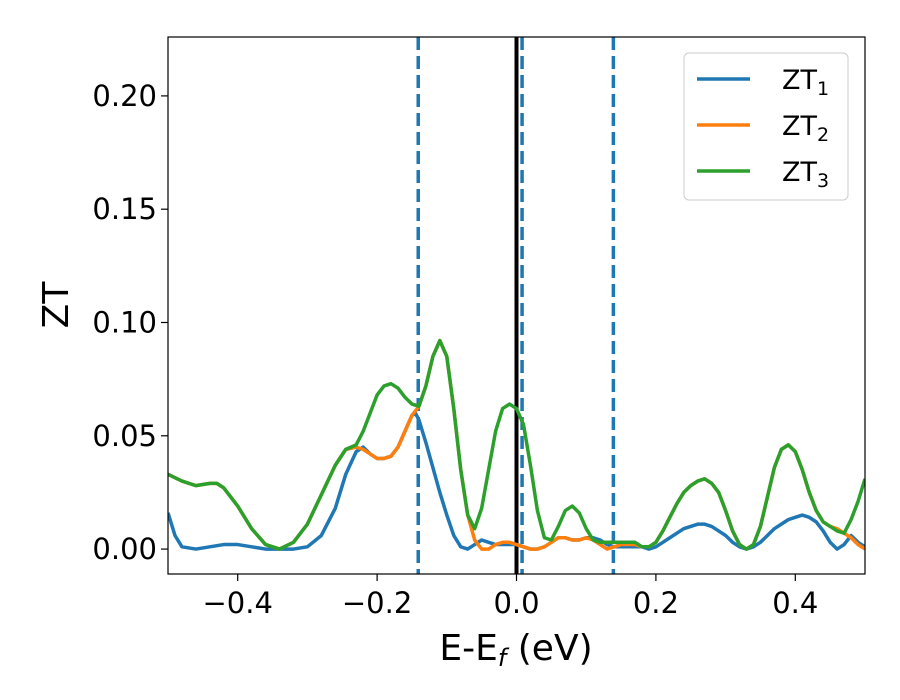  I want to click on legend-label-zt1: ZT1, so click(805, 82).